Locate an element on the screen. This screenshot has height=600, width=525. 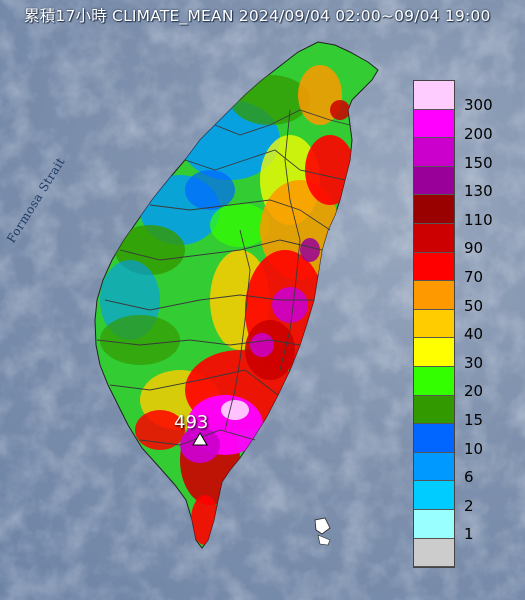
triangle-marker-icon is located at coordinates (200, 439).